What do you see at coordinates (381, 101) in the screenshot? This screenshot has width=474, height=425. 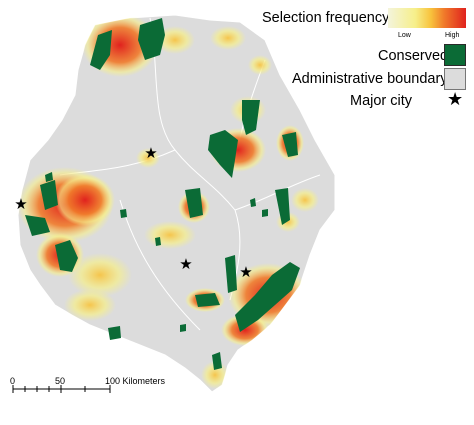 I see `legend-major-city-label: Major city` at bounding box center [381, 101].